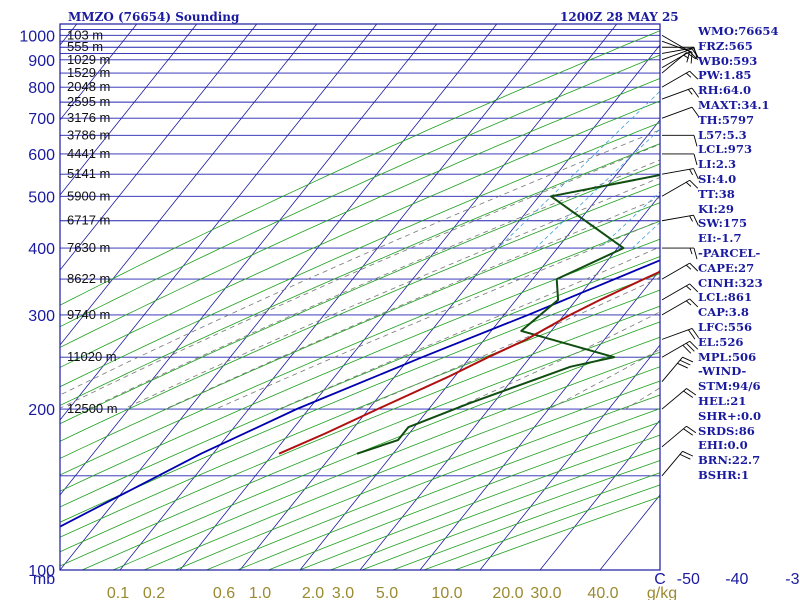 This screenshot has width=800, height=600. What do you see at coordinates (88, 59) in the screenshot?
I see `height-label: 1029 m` at bounding box center [88, 59].